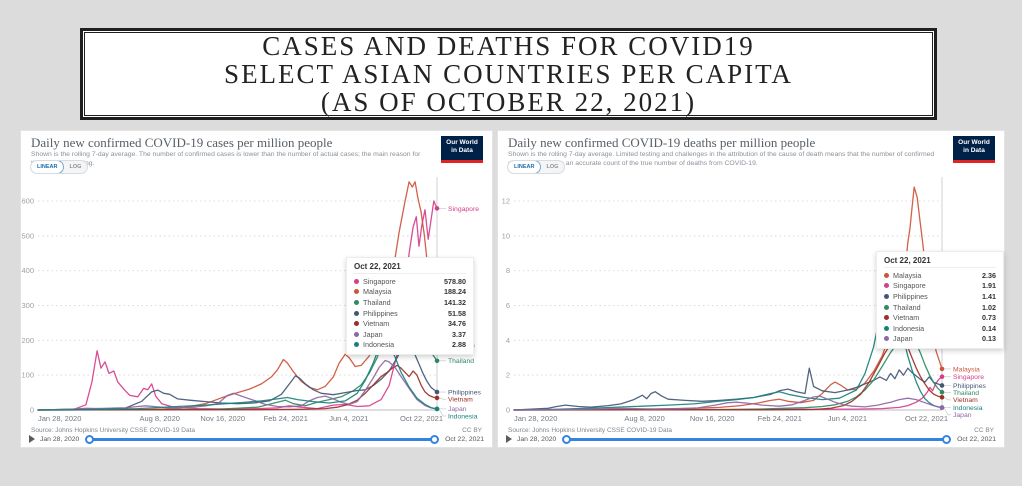 This screenshot has height=486, width=1022. Describe the element at coordinates (989, 307) in the screenshot. I see `tooltip-series-value: 1.02` at that location.